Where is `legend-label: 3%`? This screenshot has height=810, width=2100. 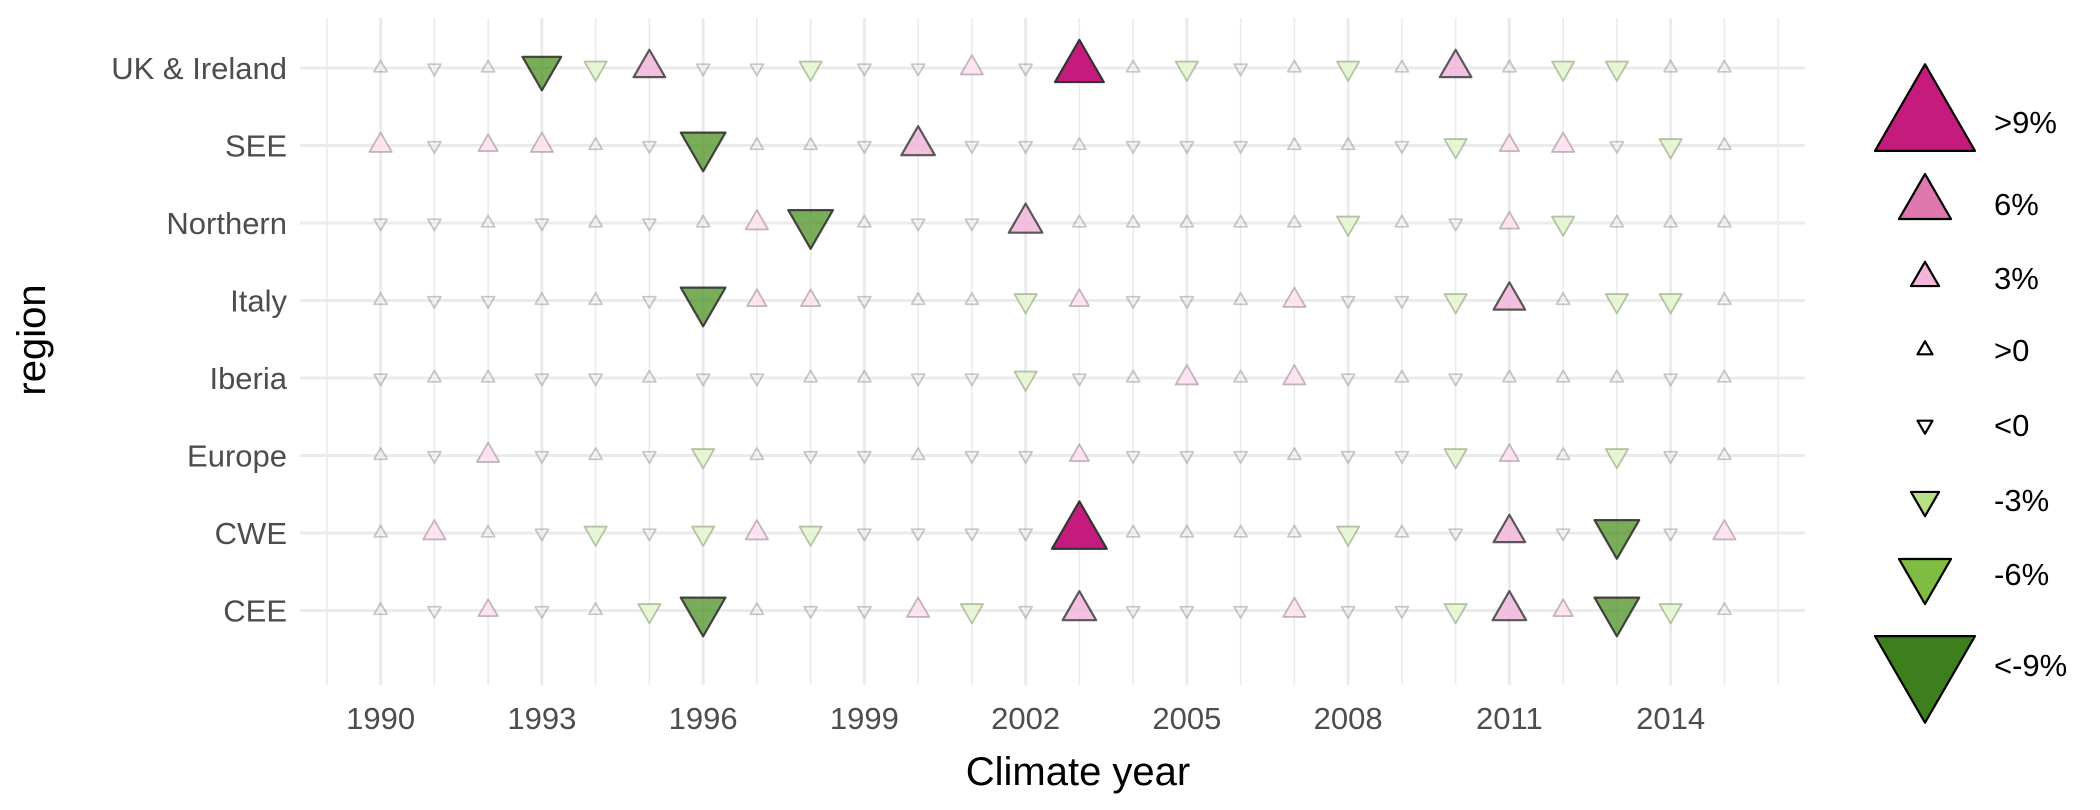 legend-label: 3% is located at coordinates (2016, 278).